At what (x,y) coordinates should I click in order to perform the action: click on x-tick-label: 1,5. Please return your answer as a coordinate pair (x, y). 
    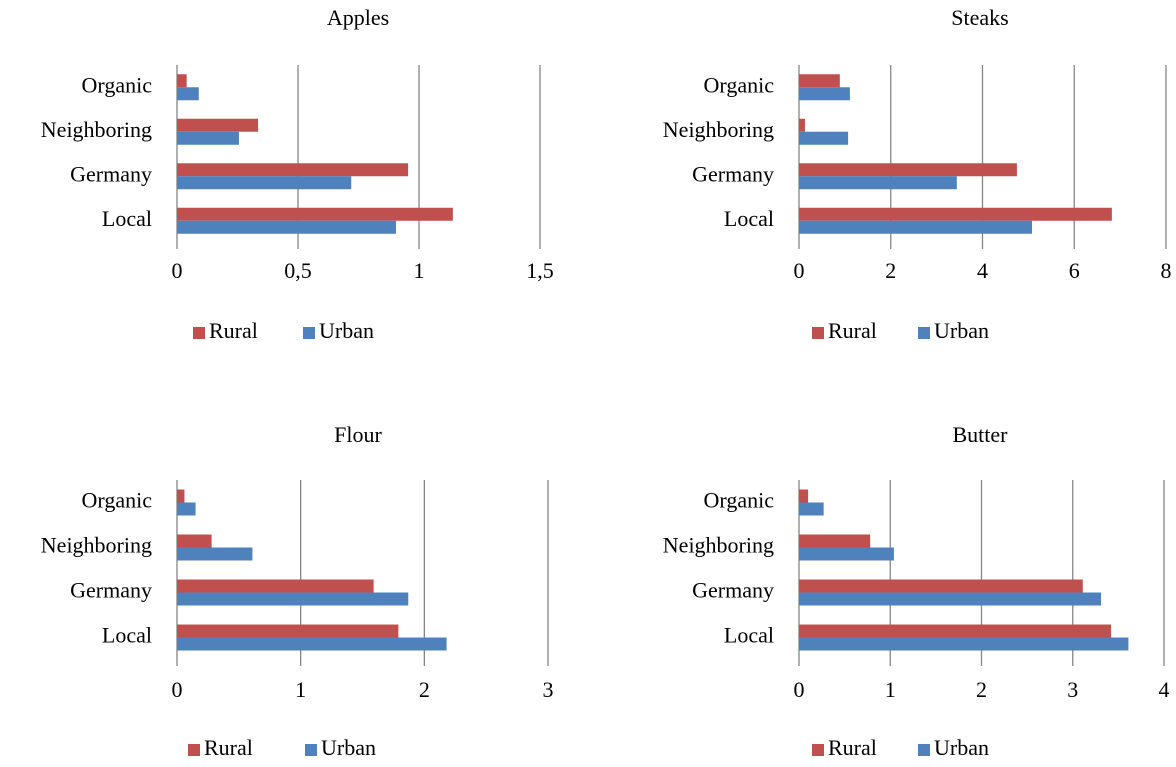
    Looking at the image, I should click on (540, 270).